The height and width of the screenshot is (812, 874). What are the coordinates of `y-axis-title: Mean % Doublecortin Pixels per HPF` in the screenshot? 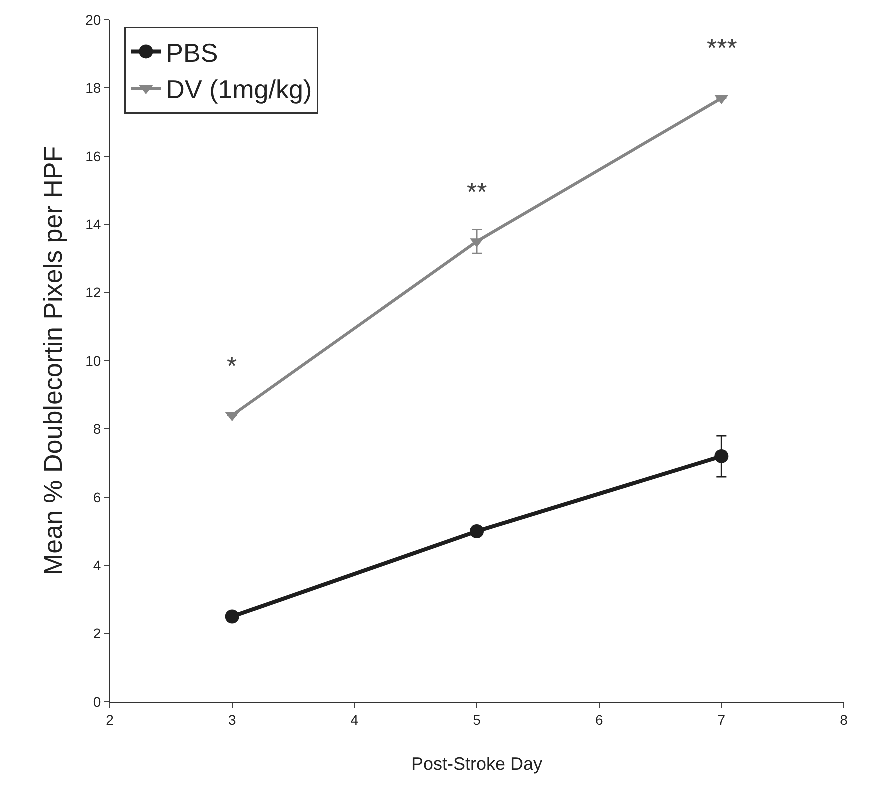 It's located at (53, 361).